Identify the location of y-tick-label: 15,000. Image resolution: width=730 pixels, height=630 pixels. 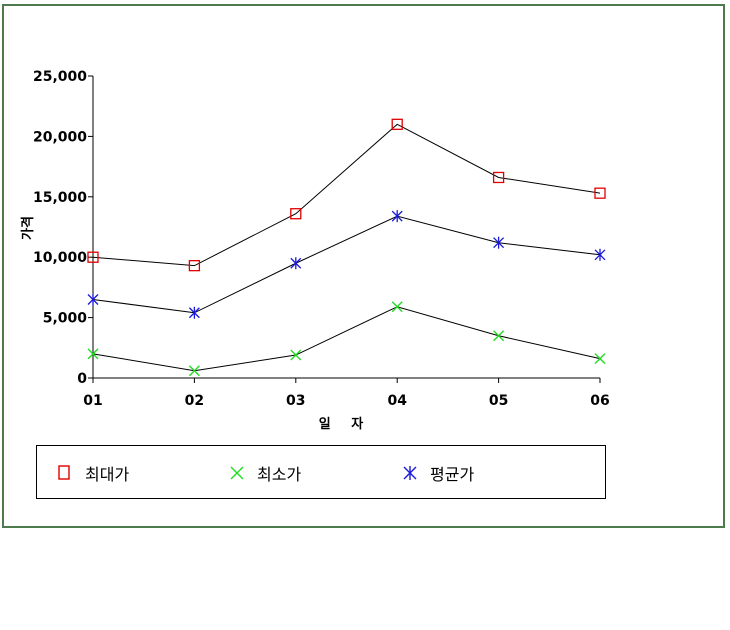
(60, 198).